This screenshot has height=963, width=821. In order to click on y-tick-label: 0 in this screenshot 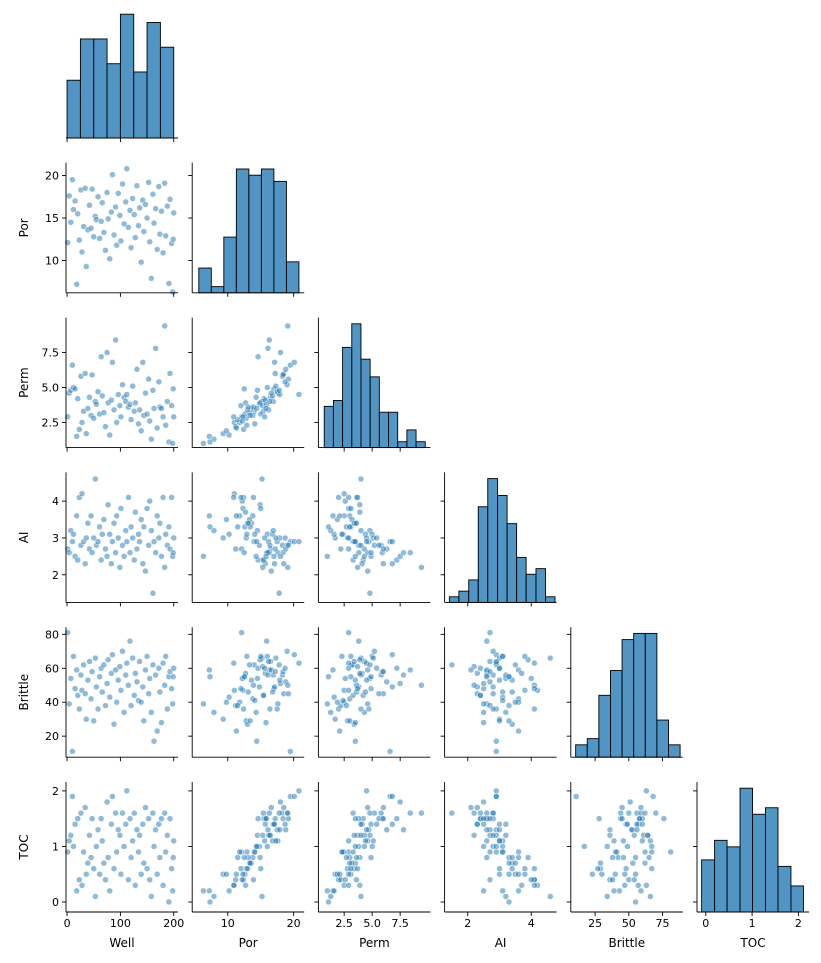, I will do `click(55, 902)`.